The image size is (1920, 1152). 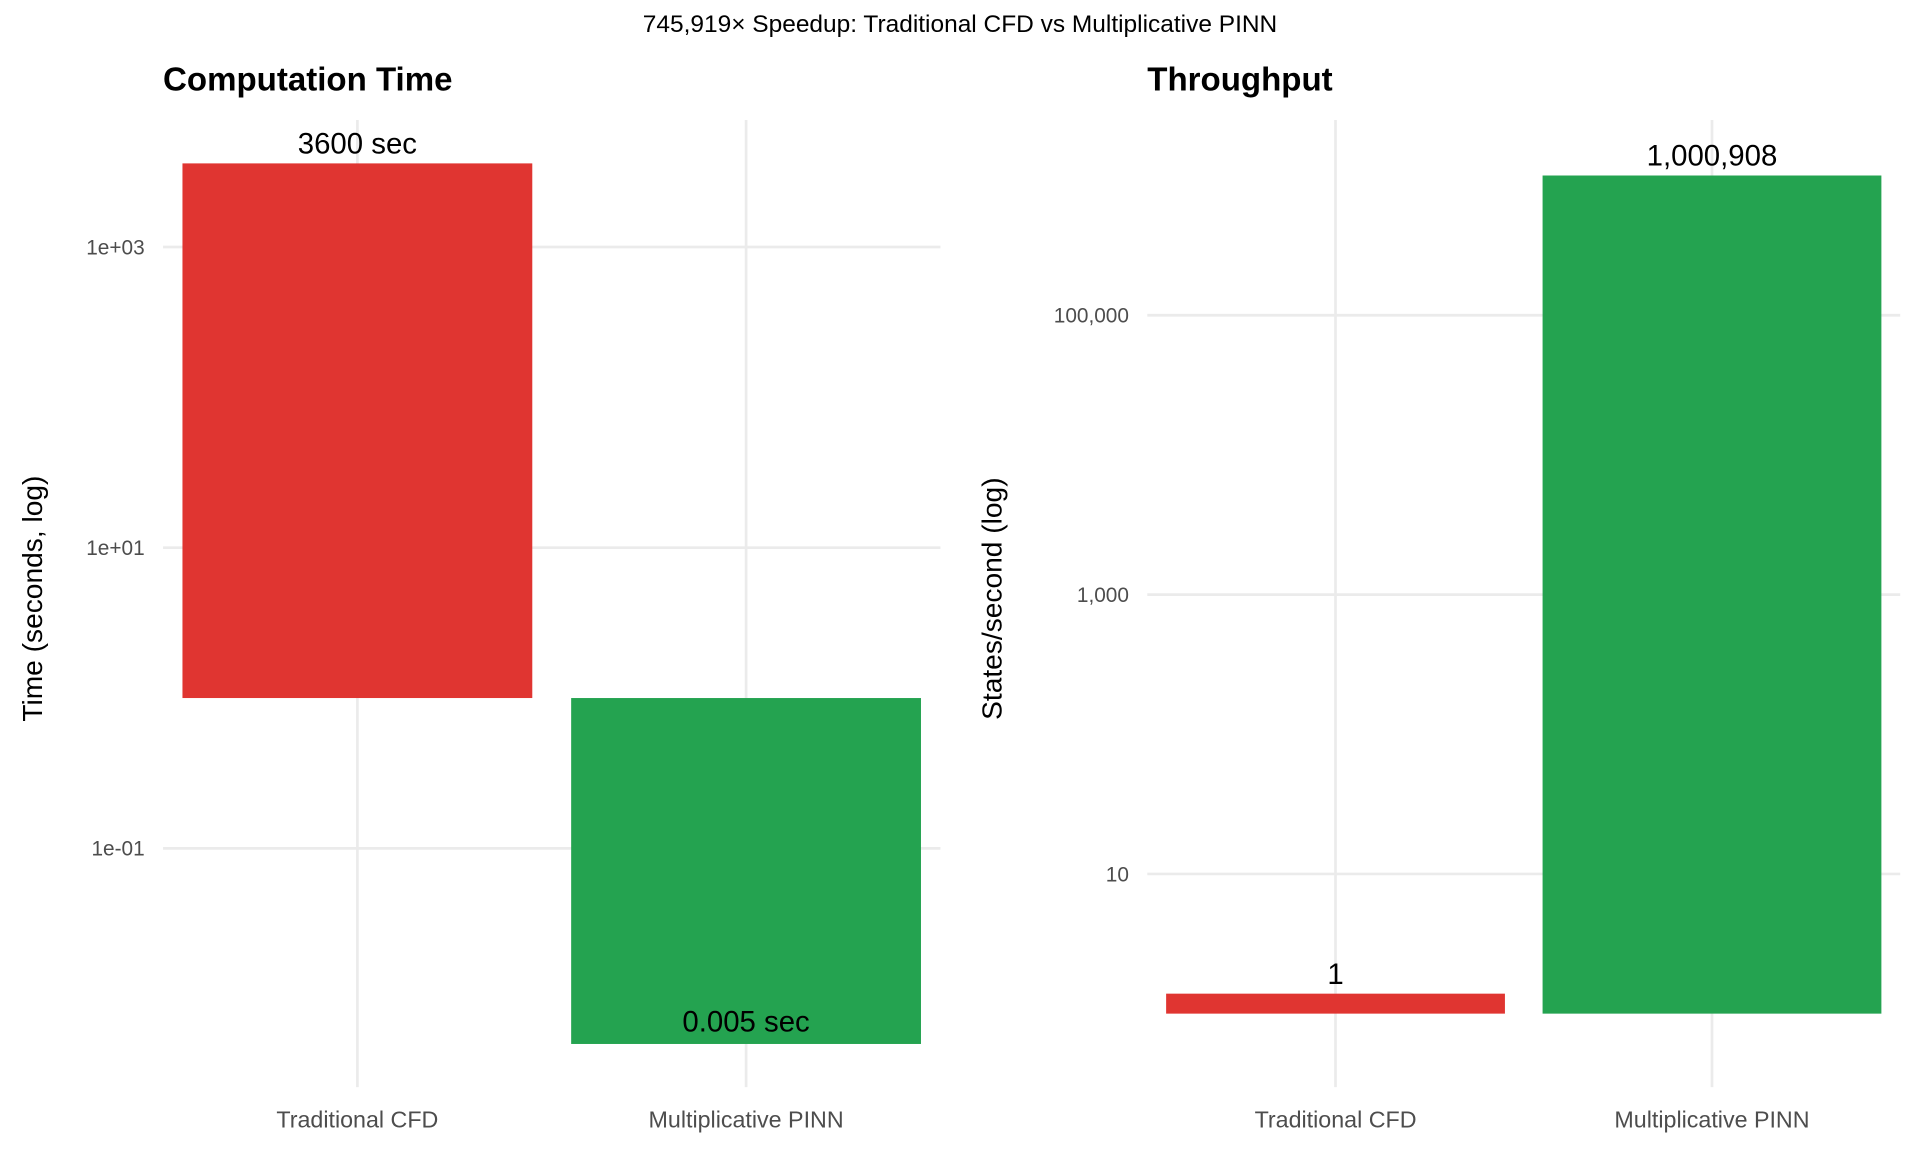 What do you see at coordinates (1117, 874) in the screenshot?
I see `y-tick-label: 10` at bounding box center [1117, 874].